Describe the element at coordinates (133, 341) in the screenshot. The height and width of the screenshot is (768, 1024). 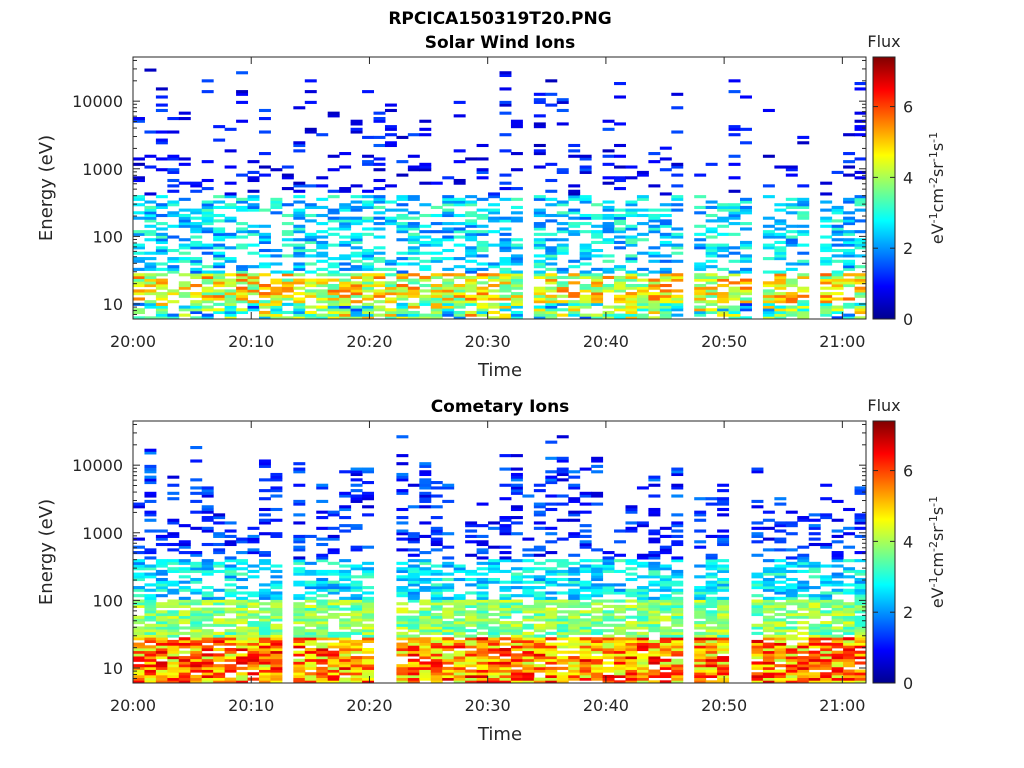
I see `x-tick-label: 20:00` at that location.